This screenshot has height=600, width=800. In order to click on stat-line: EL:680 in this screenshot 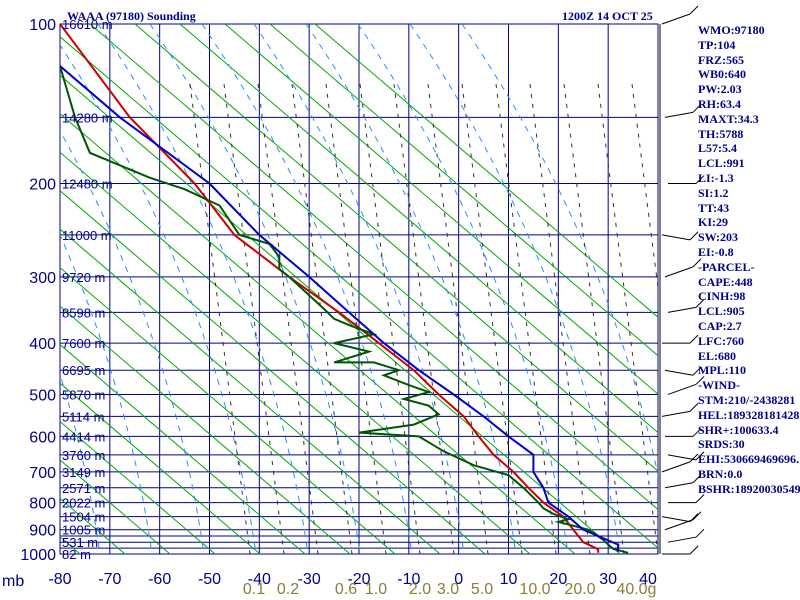, I will do `click(717, 355)`.